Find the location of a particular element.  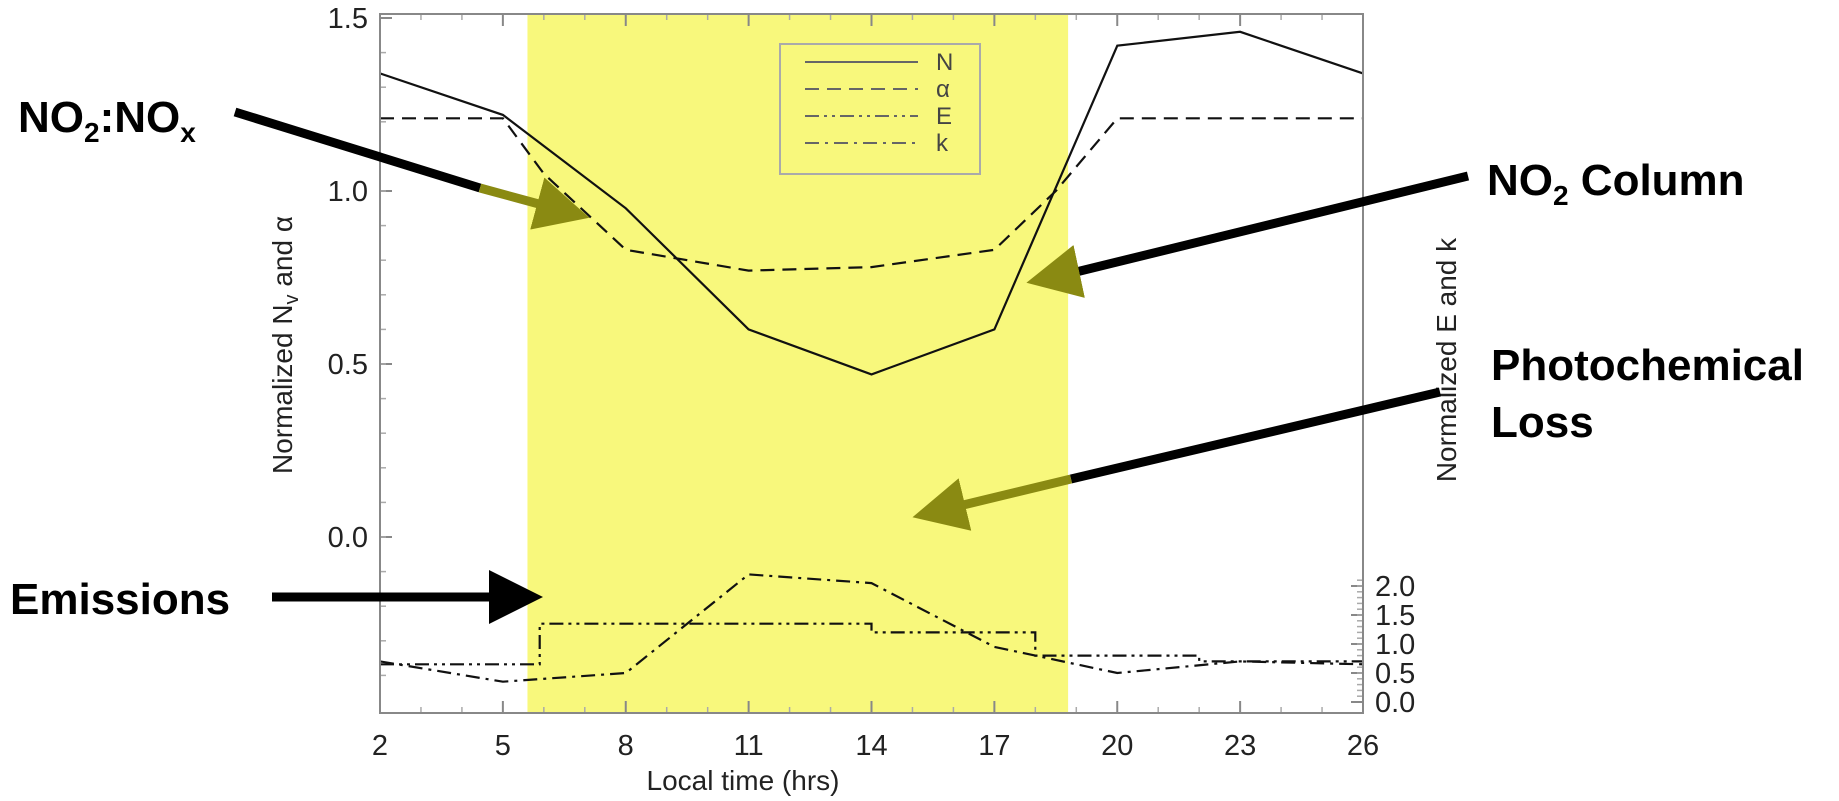

y-left-tick-label: 0.0 is located at coordinates (348, 538).